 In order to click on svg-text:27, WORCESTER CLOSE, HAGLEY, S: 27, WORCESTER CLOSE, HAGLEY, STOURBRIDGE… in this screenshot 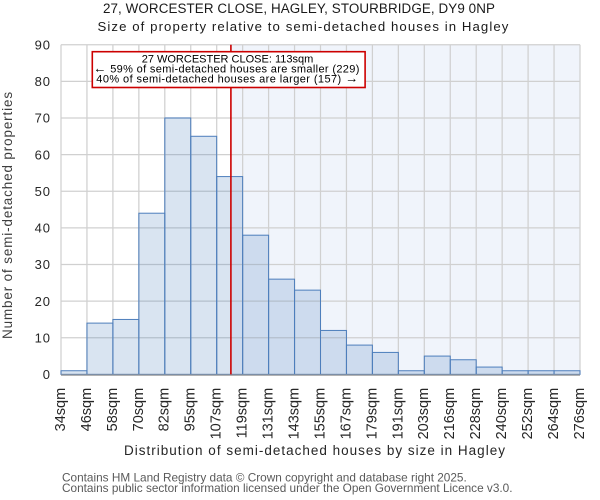, I will do `click(299, 8)`.